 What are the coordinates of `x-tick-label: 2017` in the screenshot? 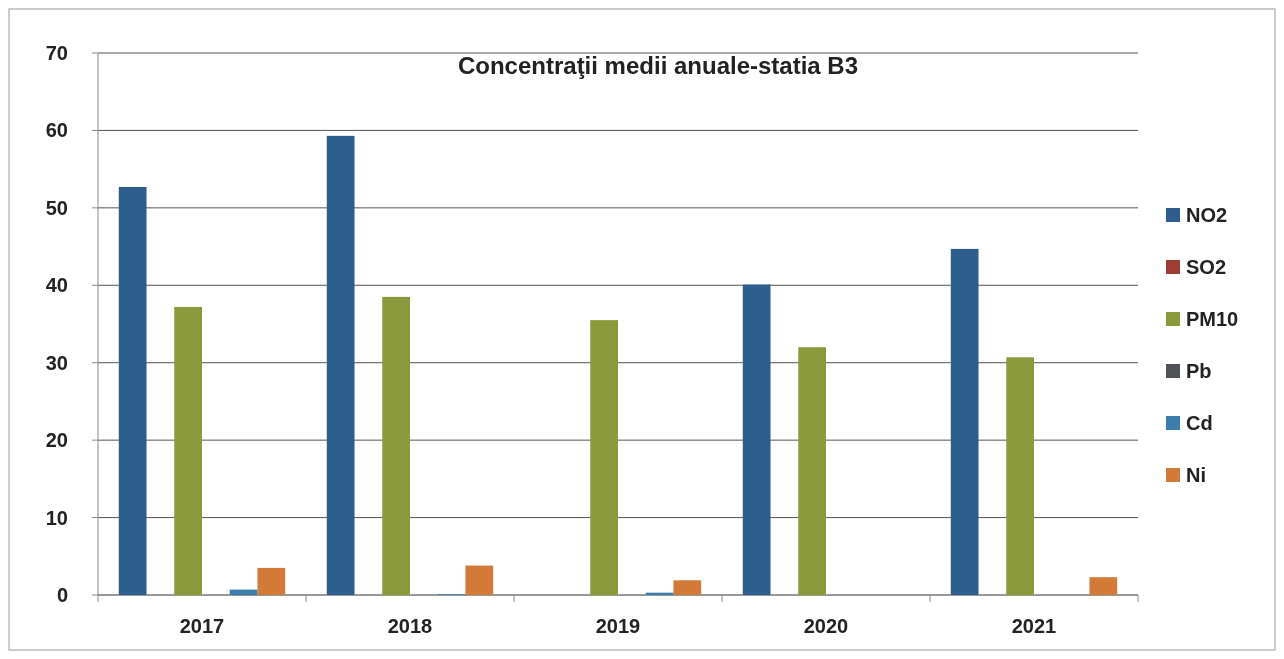 It's located at (202, 626).